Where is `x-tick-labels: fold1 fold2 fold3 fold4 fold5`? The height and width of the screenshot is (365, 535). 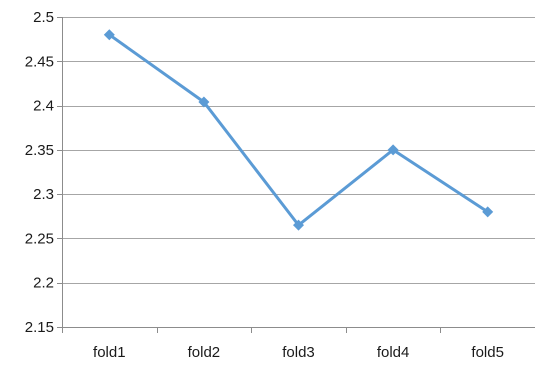
x-tick-labels: fold1 fold2 fold3 fold4 fold5 is located at coordinates (298, 352).